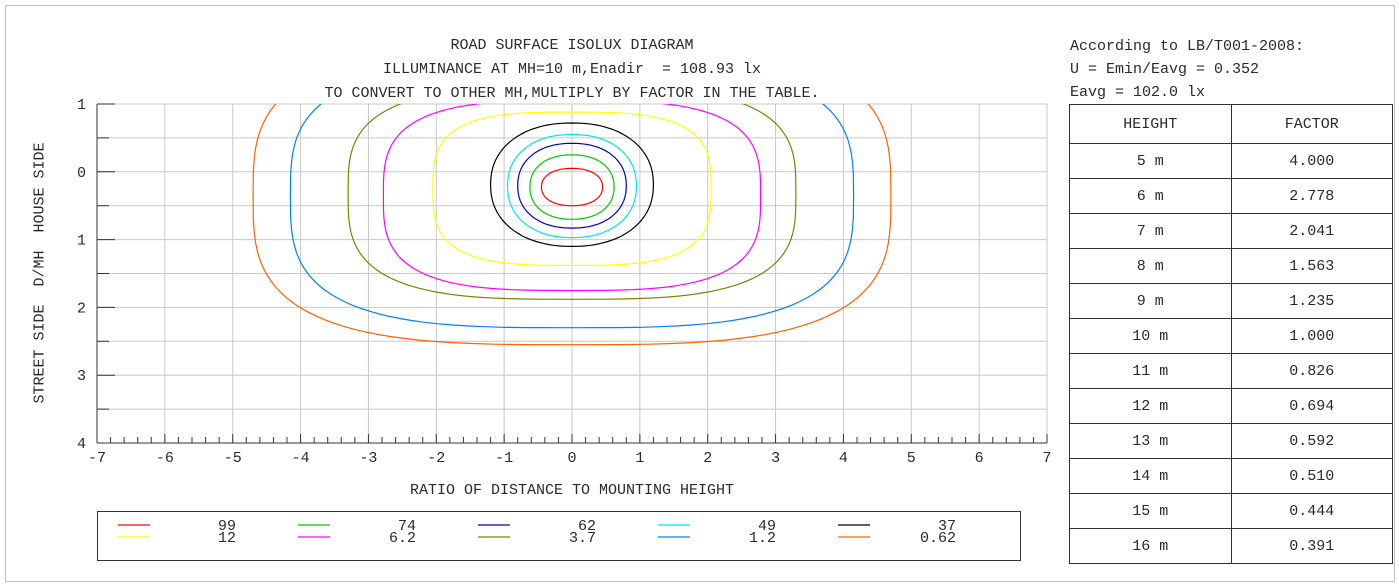  I want to click on factor-cell: 0.592, so click(1311, 441).